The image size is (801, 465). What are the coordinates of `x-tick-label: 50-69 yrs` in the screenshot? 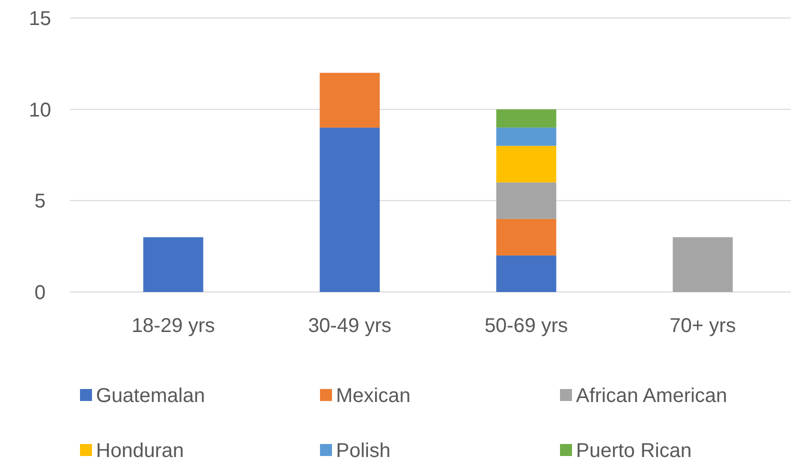 It's located at (526, 326).